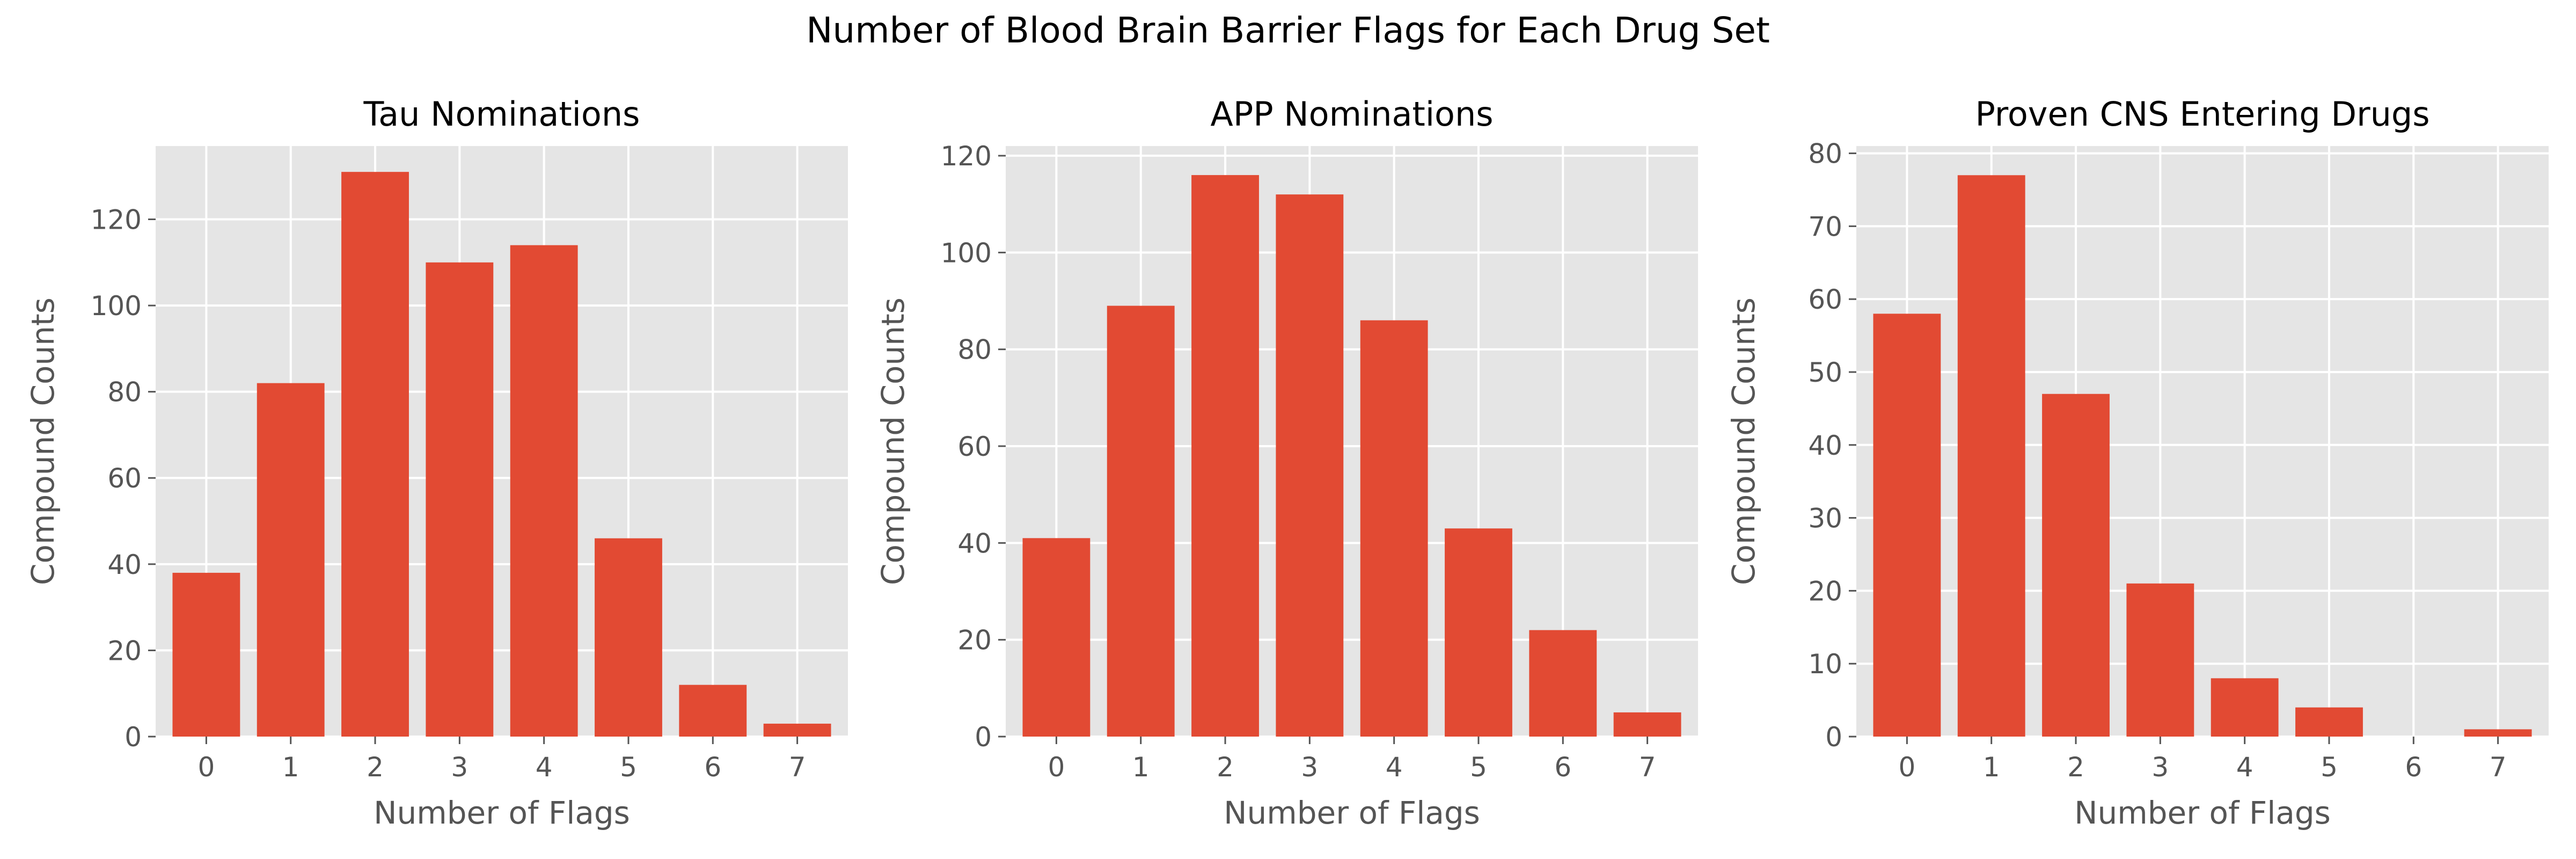 The height and width of the screenshot is (859, 2576). Describe the element at coordinates (501, 114) in the screenshot. I see `chart-title: Tau Nominations` at that location.